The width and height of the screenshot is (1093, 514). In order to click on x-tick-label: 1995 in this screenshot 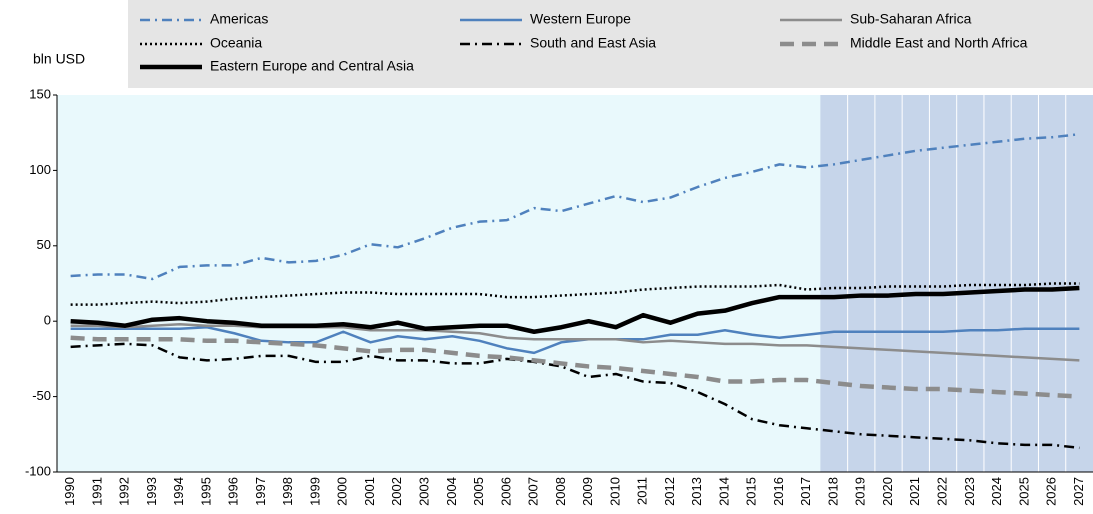, I will do `click(205, 491)`.